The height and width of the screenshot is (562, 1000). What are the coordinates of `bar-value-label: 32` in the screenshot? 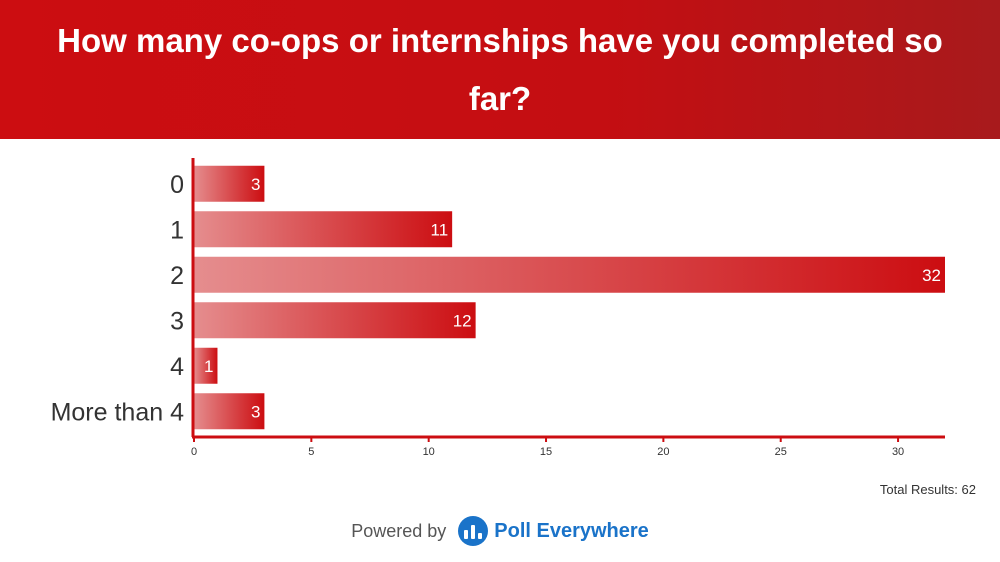 It's located at (931, 275).